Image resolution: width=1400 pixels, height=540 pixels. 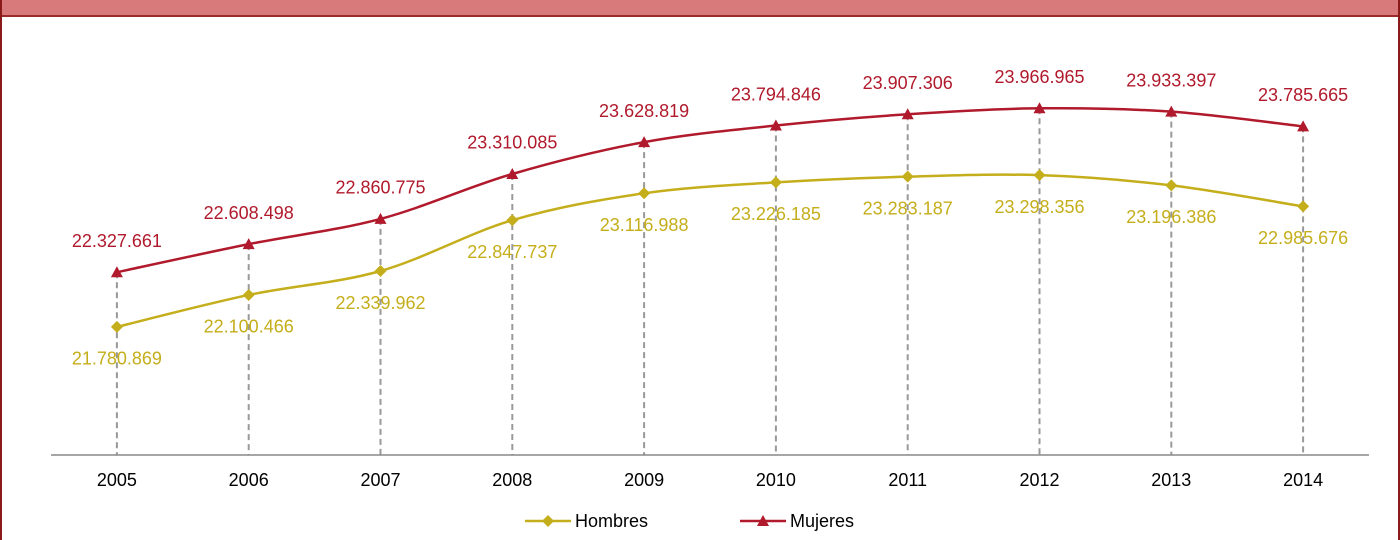 What do you see at coordinates (512, 480) in the screenshot?
I see `x-tick-label: 2008` at bounding box center [512, 480].